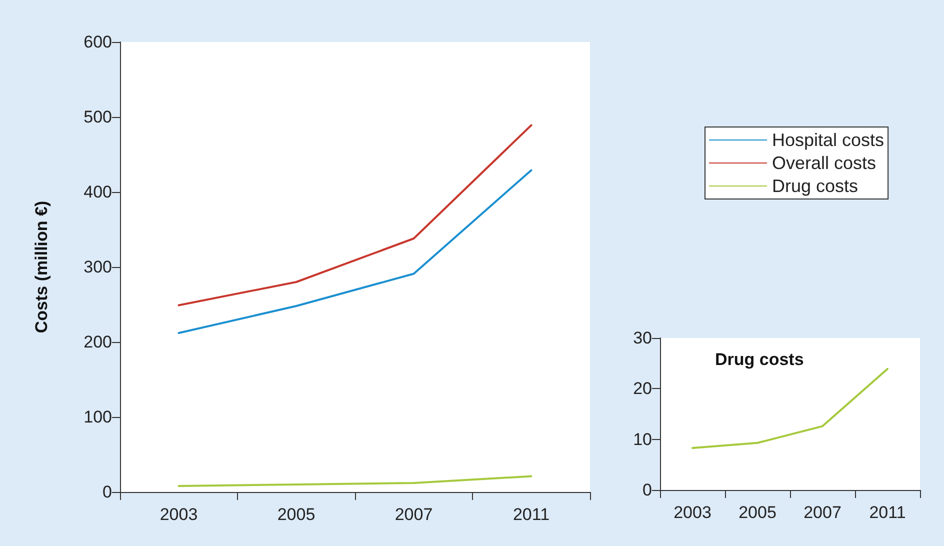 The image size is (944, 546). Describe the element at coordinates (98, 267) in the screenshot. I see `y-tick-label: 300` at that location.